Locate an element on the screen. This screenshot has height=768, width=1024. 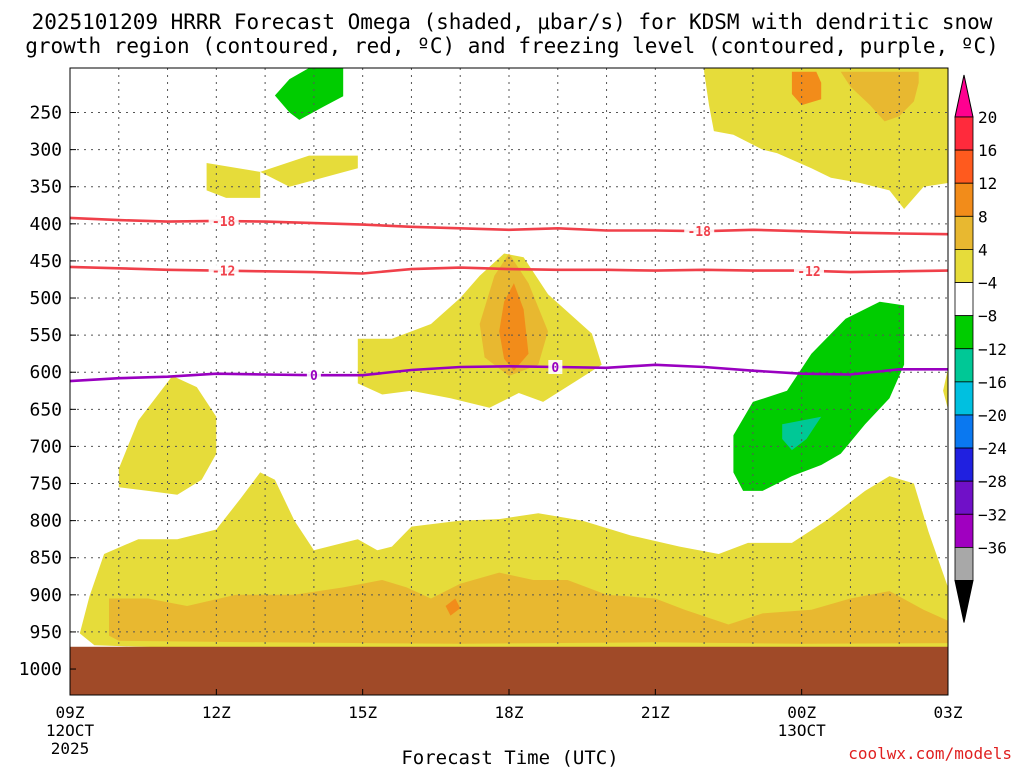
contour-label-dgz_bottom-0: -12 is located at coordinates (223, 272).